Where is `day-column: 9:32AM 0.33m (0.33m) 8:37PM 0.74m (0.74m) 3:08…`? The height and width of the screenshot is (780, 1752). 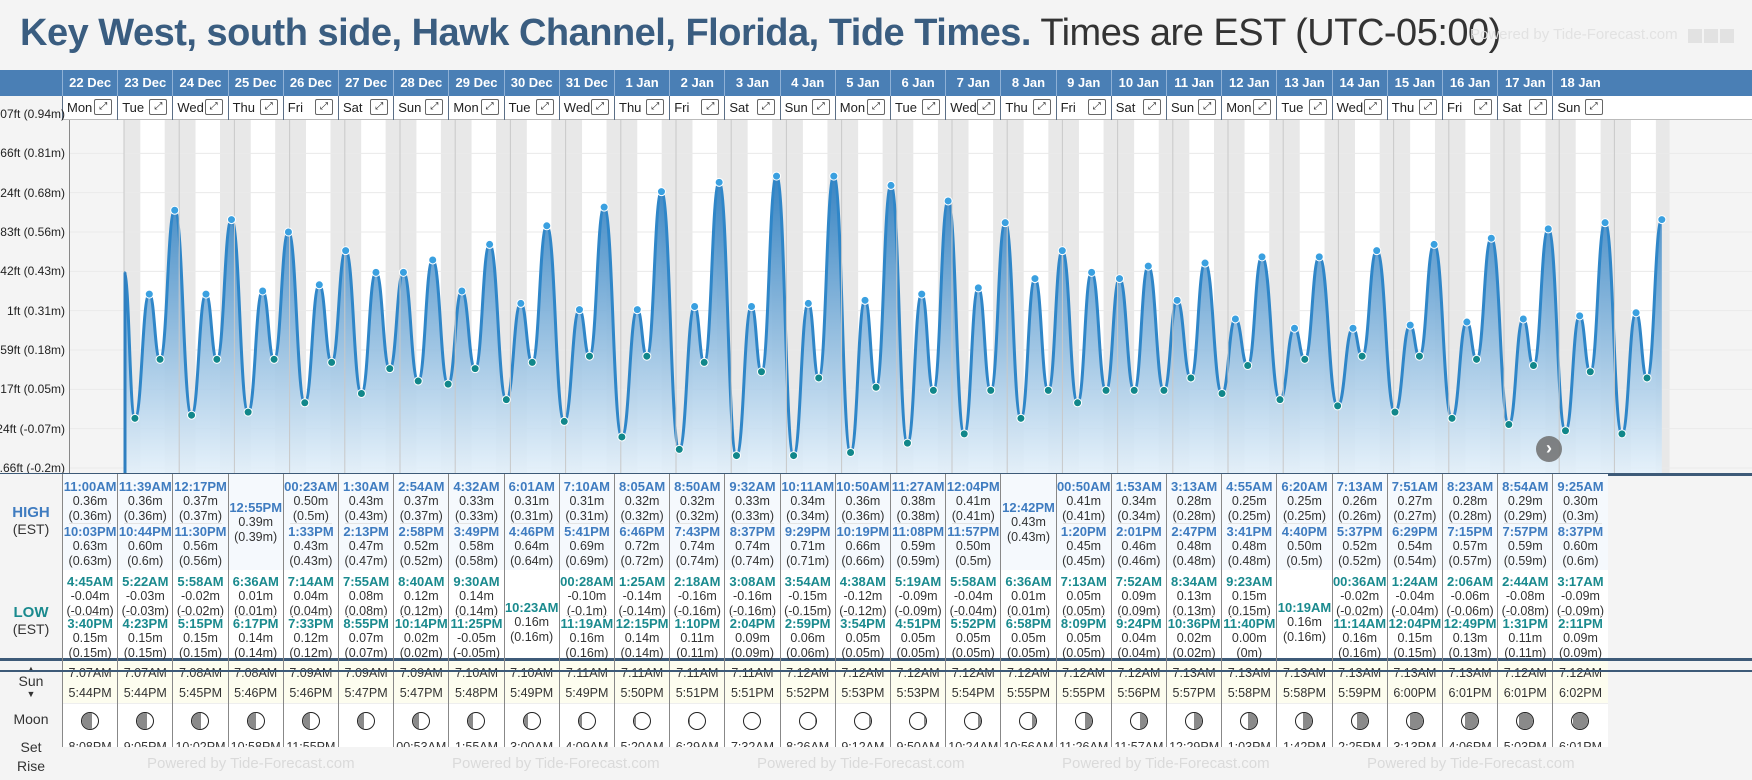 day-column: 9:32AM 0.33m (0.33m) 8:37PM 0.74m (0.74m) 3:08… is located at coordinates (752, 610).